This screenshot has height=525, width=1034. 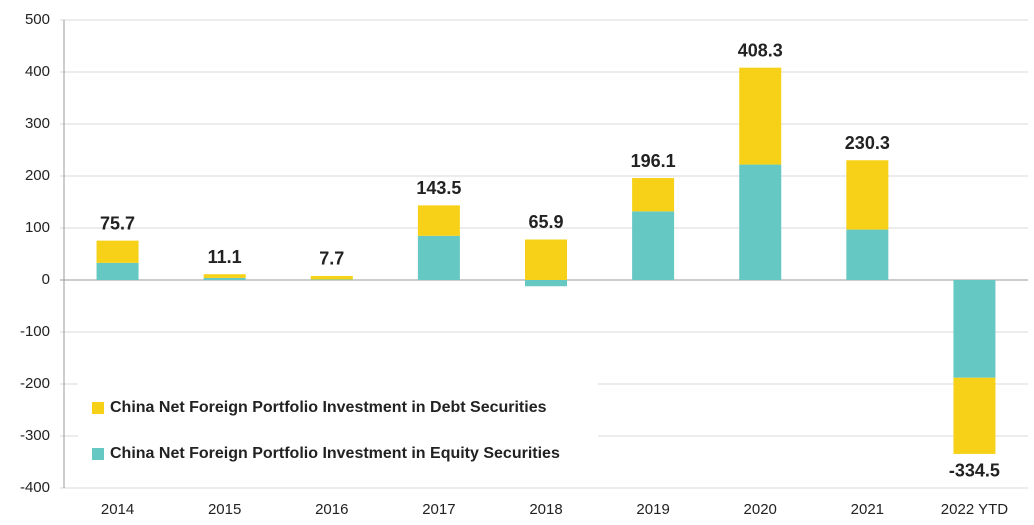 What do you see at coordinates (117, 223) in the screenshot?
I see `total-label: 75.7` at bounding box center [117, 223].